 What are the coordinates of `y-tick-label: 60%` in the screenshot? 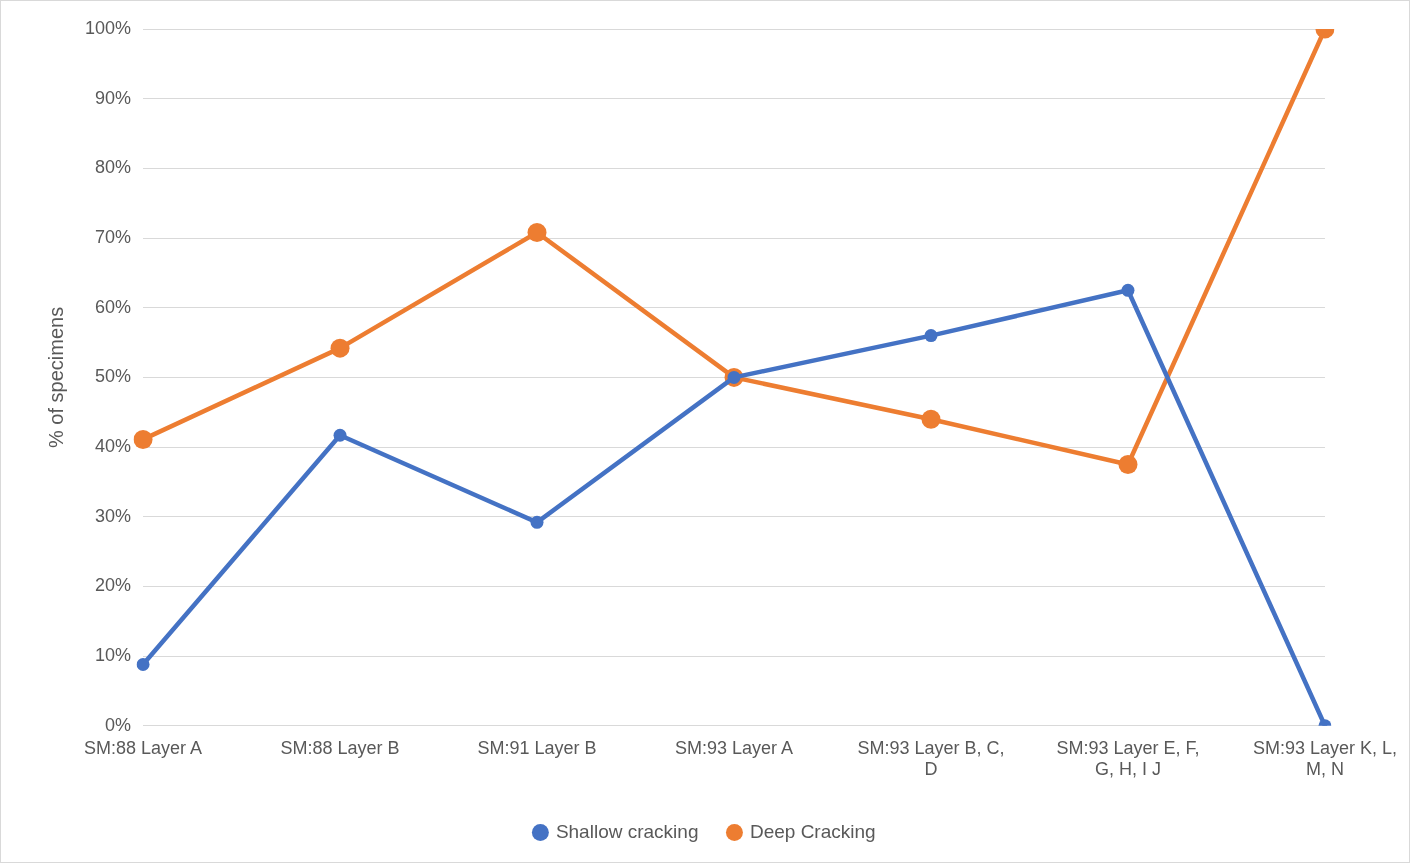 It's located at (113, 306).